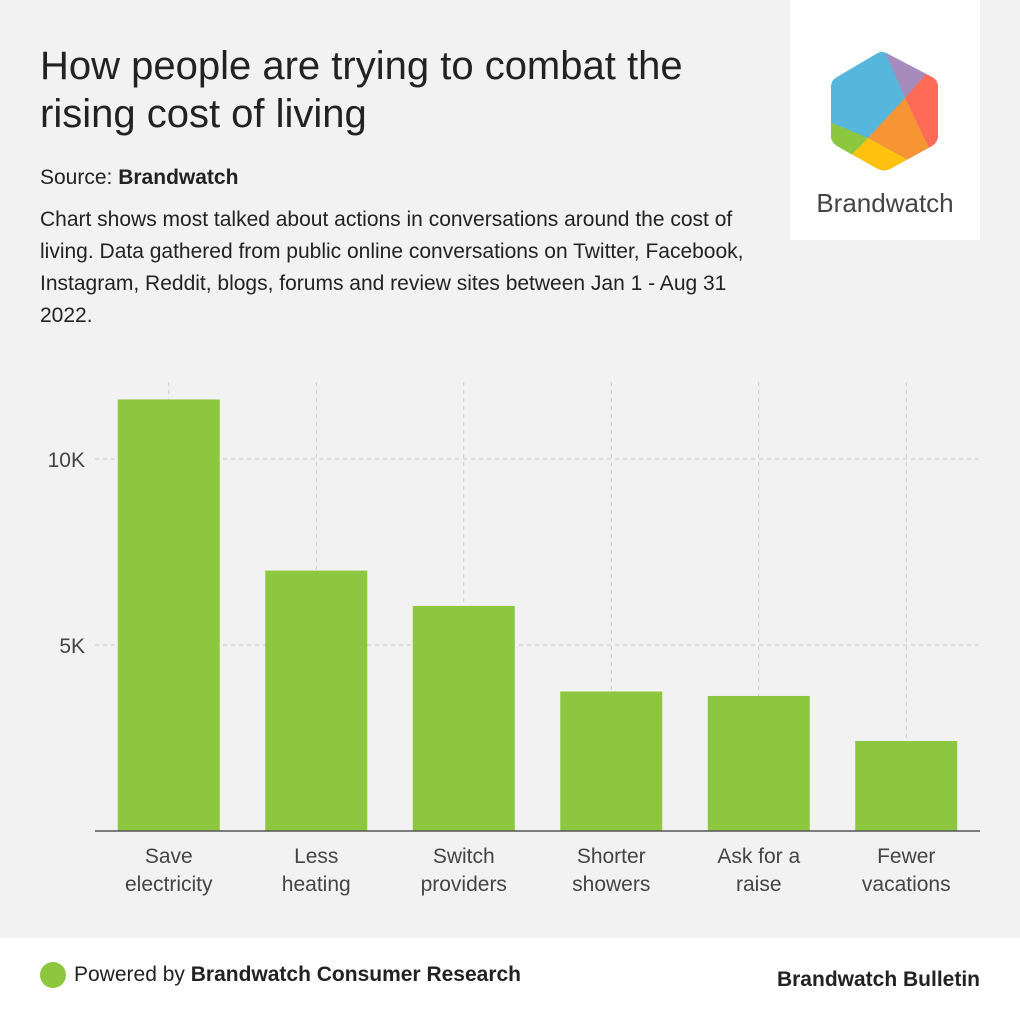 The image size is (1020, 1020). Describe the element at coordinates (464, 884) in the screenshot. I see `x-tick-label: providers` at that location.